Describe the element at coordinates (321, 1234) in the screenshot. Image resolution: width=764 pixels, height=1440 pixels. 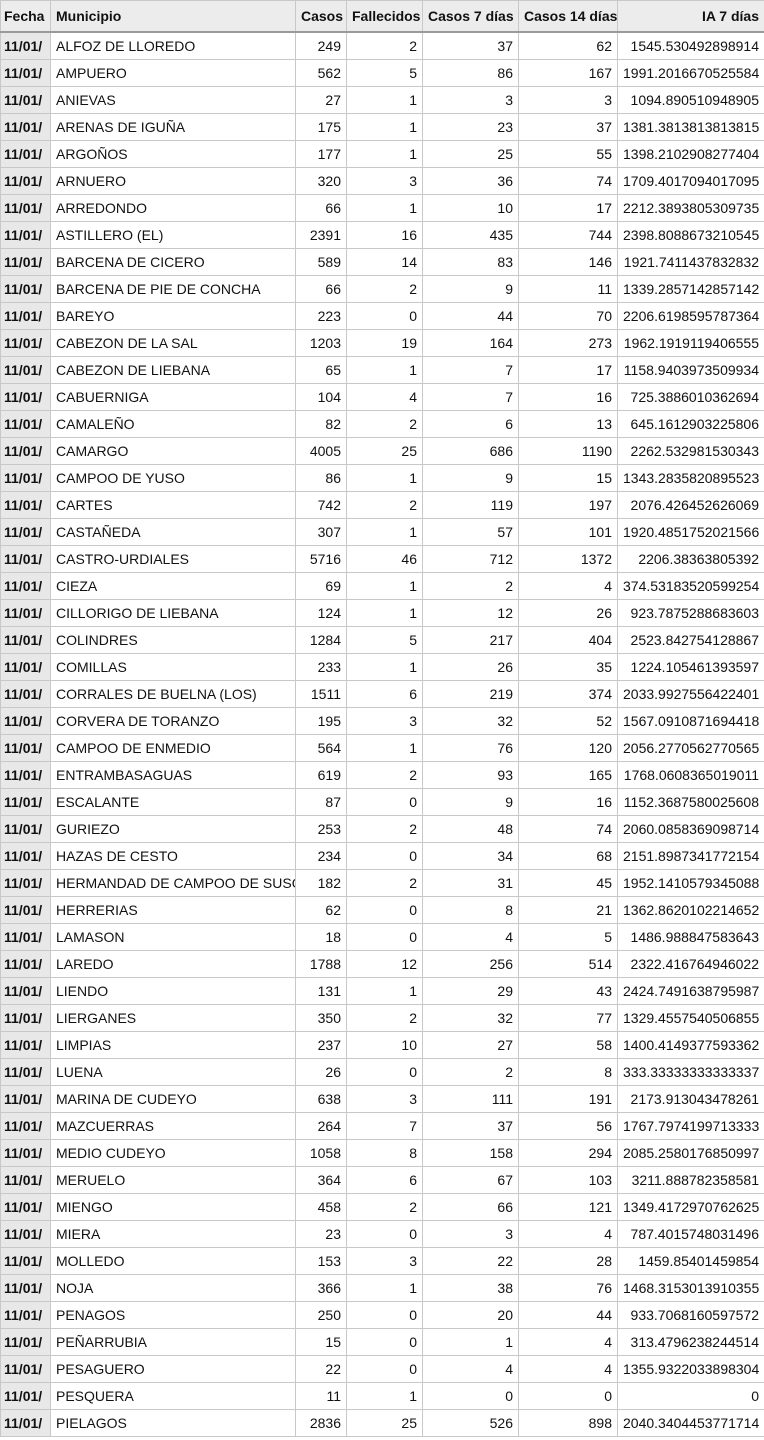
I see `number-cell: 23` at that location.